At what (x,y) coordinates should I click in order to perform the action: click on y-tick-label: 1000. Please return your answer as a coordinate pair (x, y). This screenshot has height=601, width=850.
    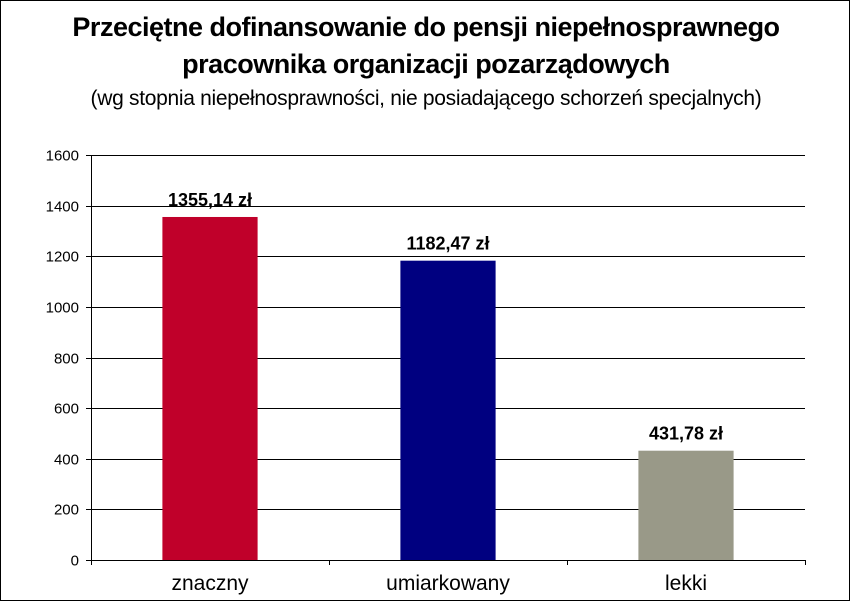
    Looking at the image, I should click on (62, 308).